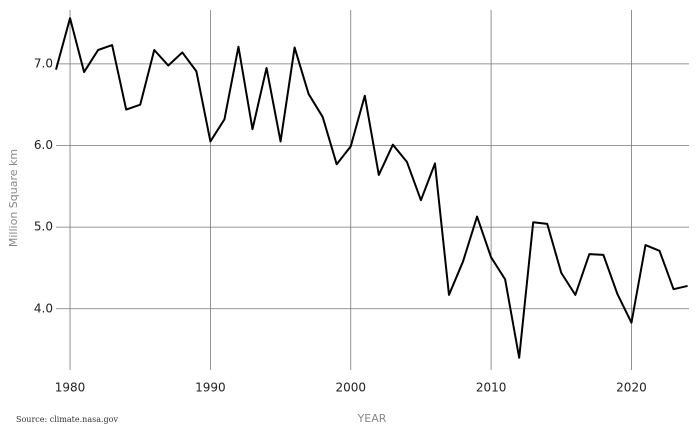 The width and height of the screenshot is (700, 438). What do you see at coordinates (43, 308) in the screenshot?
I see `y-tick-label: 4.0` at bounding box center [43, 308].